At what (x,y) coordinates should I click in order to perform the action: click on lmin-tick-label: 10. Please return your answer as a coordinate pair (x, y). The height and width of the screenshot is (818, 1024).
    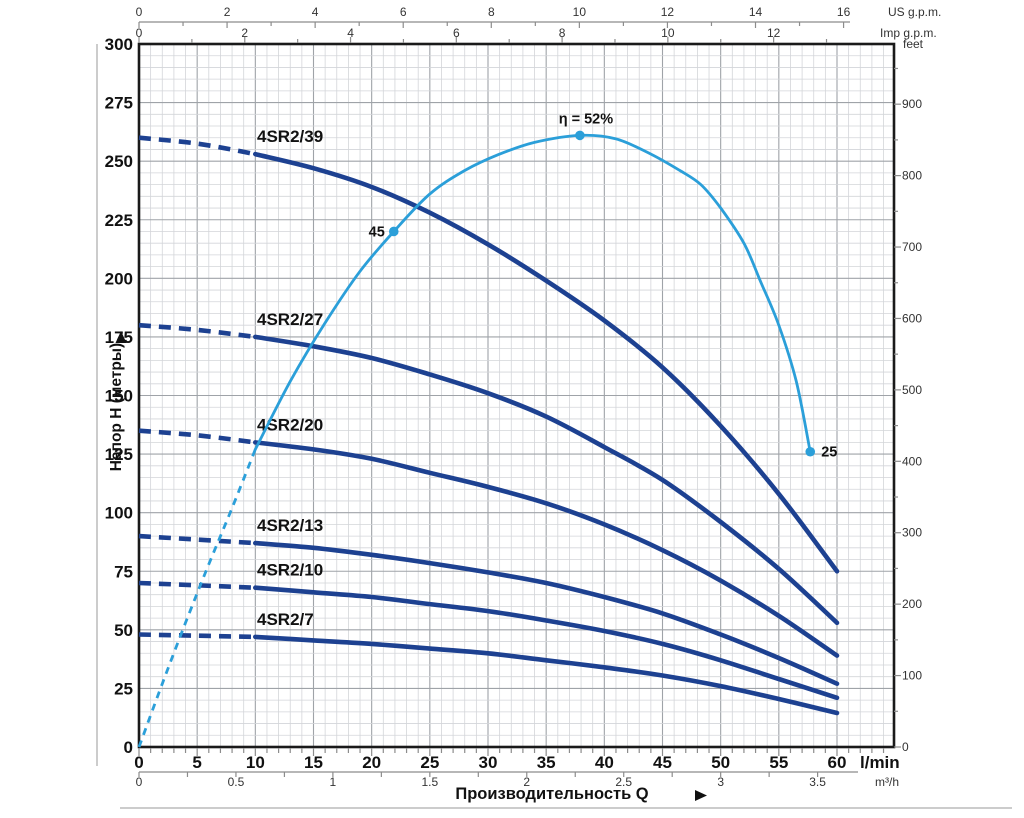
    Looking at the image, I should click on (255, 762).